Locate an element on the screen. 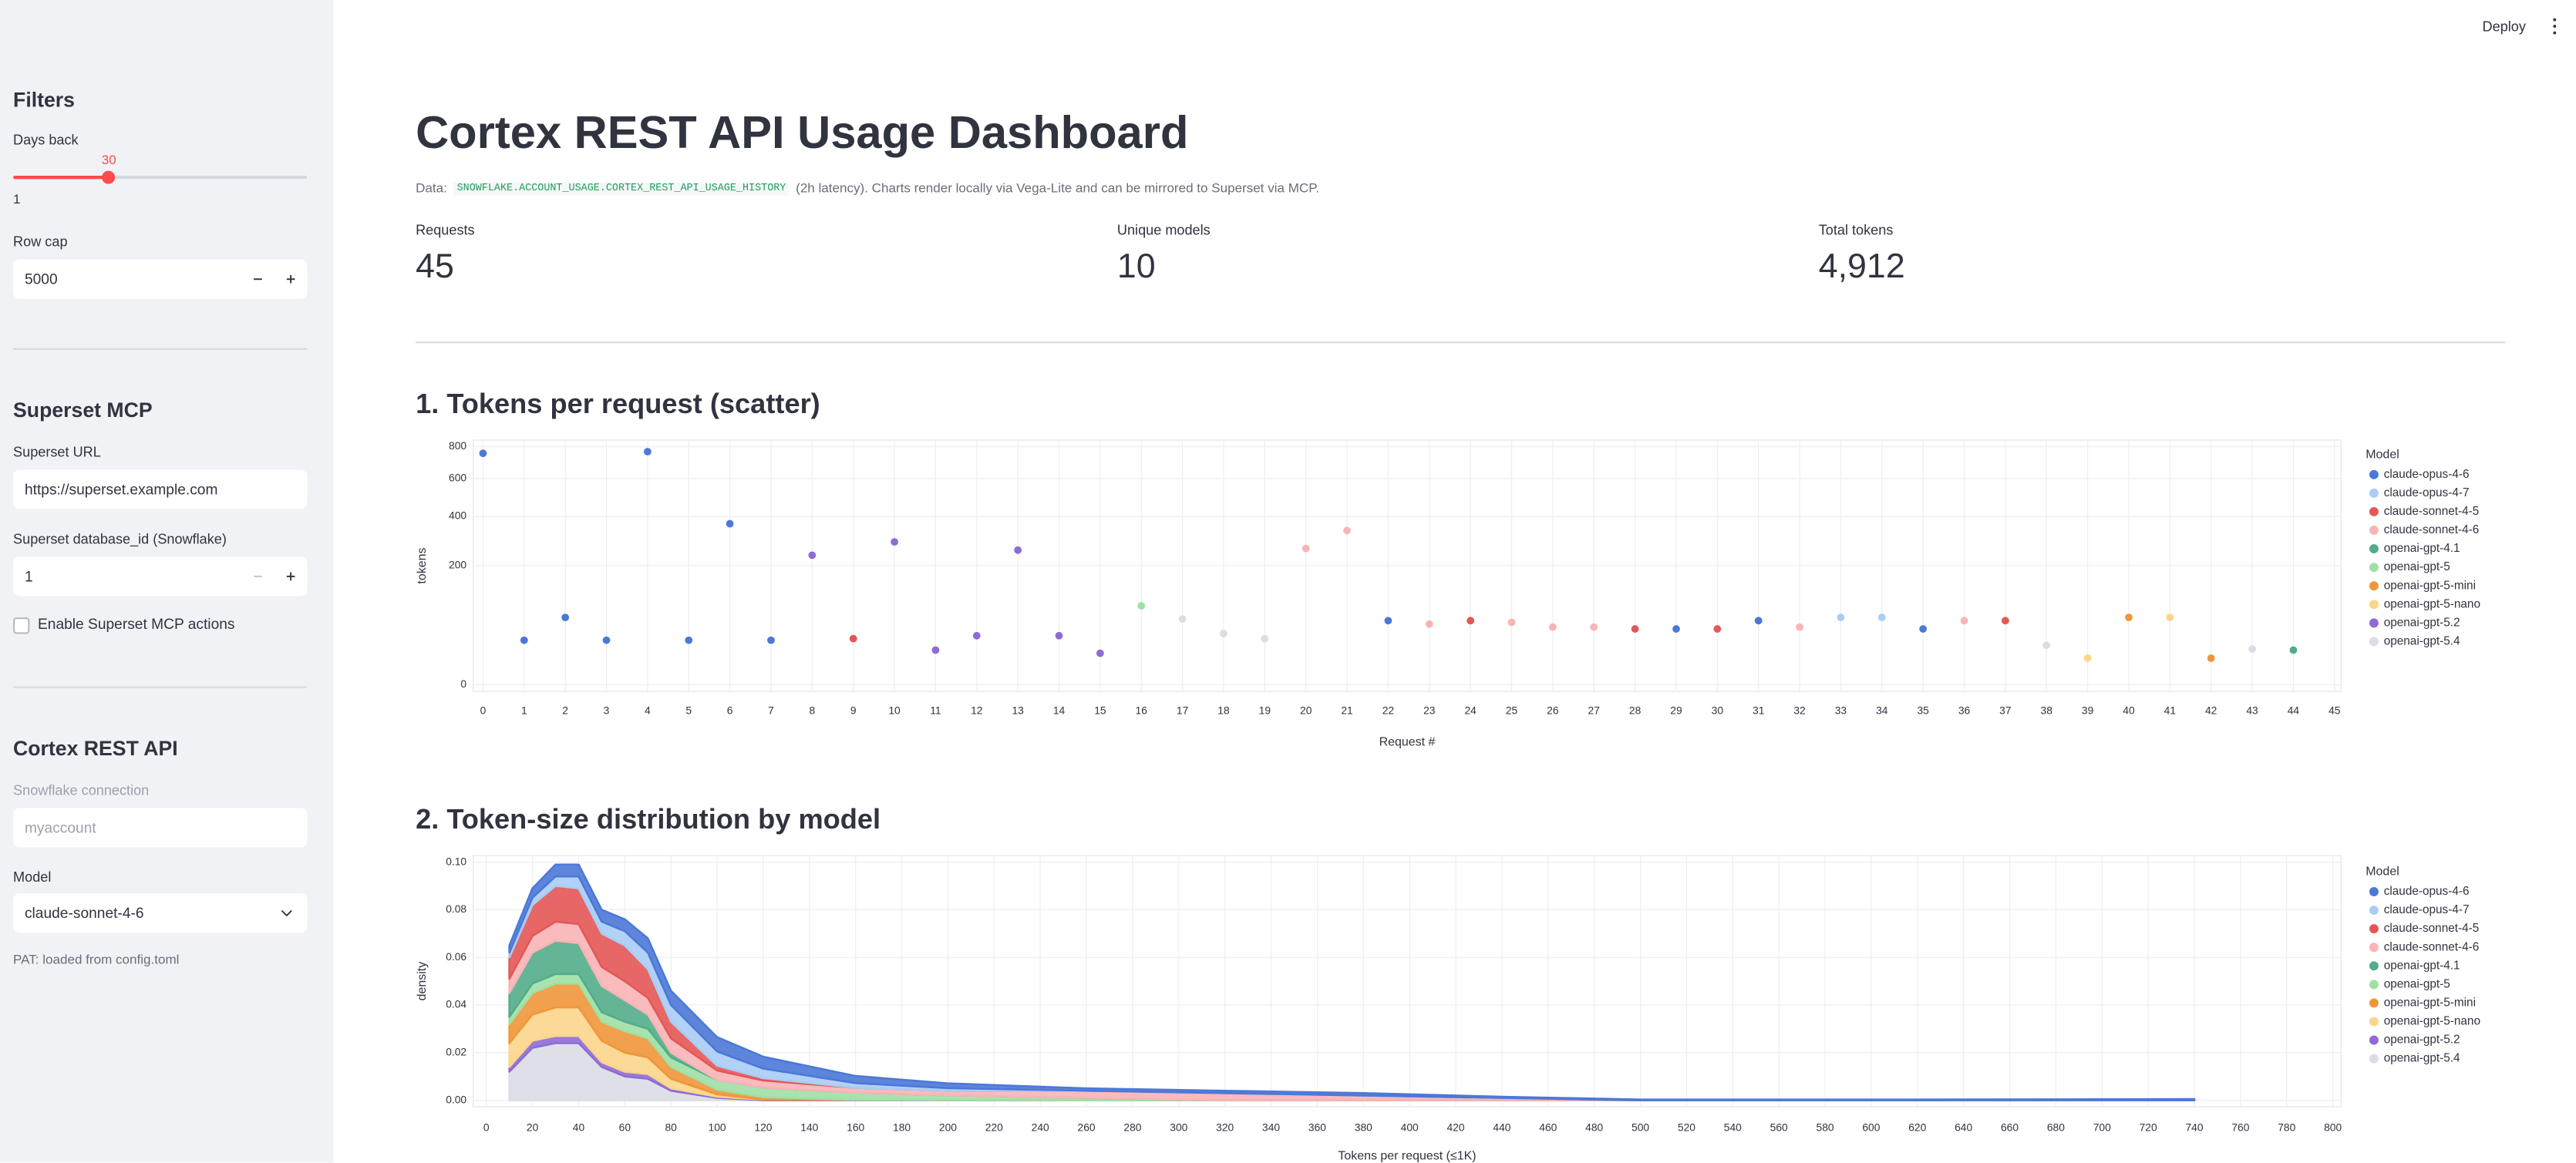 The height and width of the screenshot is (1163, 2576). section-title: Superset MCP is located at coordinates (83, 410).